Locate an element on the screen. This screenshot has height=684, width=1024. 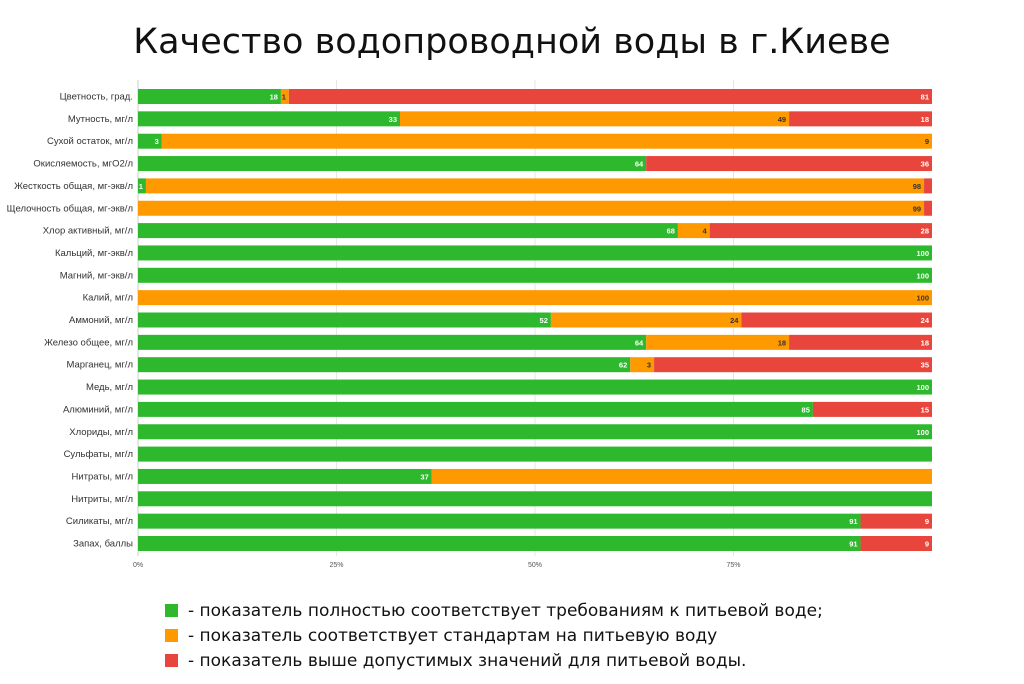
category-label: Щелочность общая, мг-экв/л is located at coordinates (70, 208).